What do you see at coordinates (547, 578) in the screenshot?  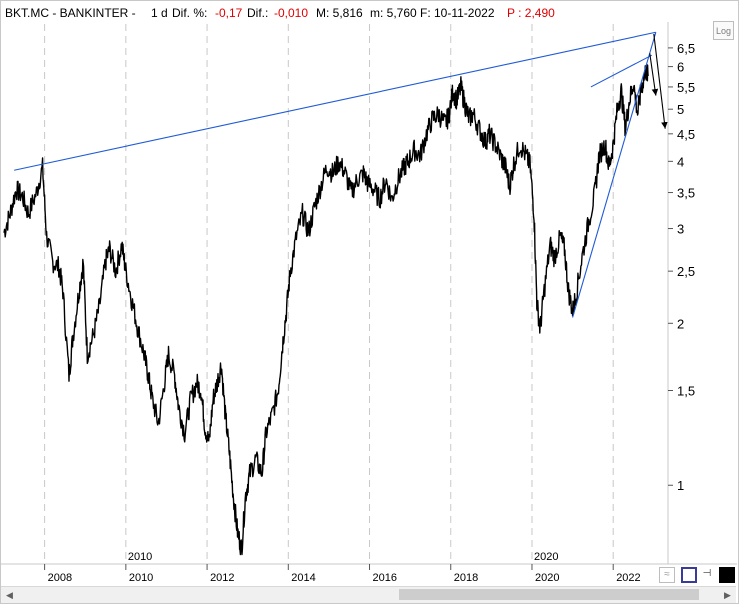 I see `x-tick-label: 2020` at bounding box center [547, 578].